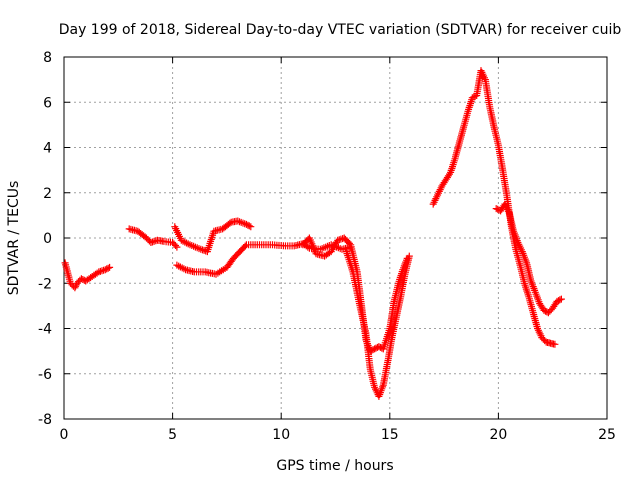  What do you see at coordinates (390, 435) in the screenshot?
I see `x-tick-label: 15` at bounding box center [390, 435].